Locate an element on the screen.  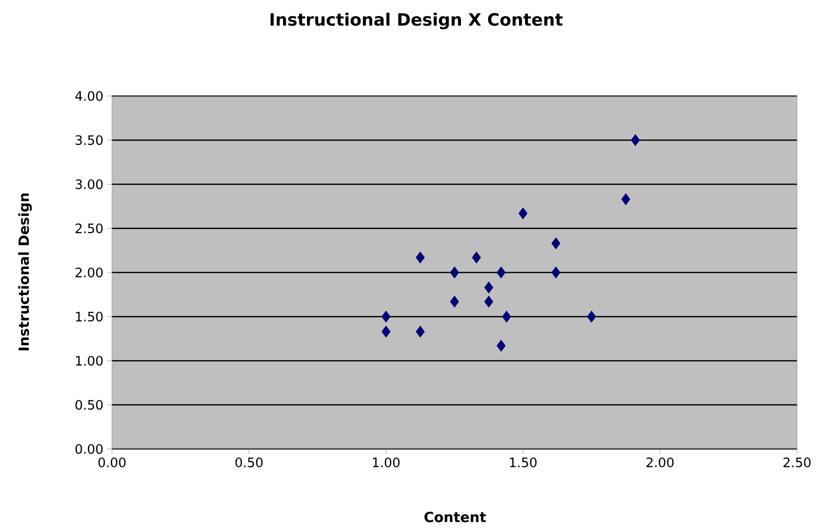
y-tick-label: 0.00 is located at coordinates (89, 449).